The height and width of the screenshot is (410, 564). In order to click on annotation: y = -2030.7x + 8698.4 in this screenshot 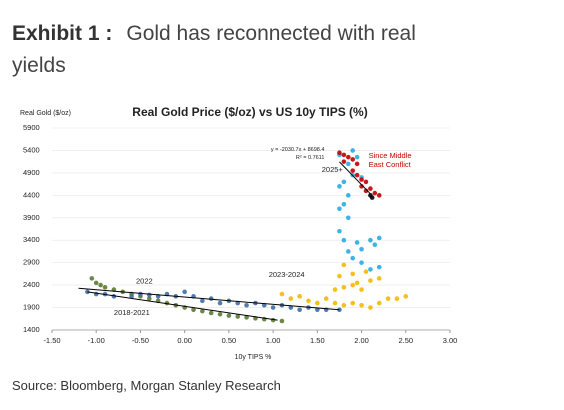, I will do `click(298, 150)`.